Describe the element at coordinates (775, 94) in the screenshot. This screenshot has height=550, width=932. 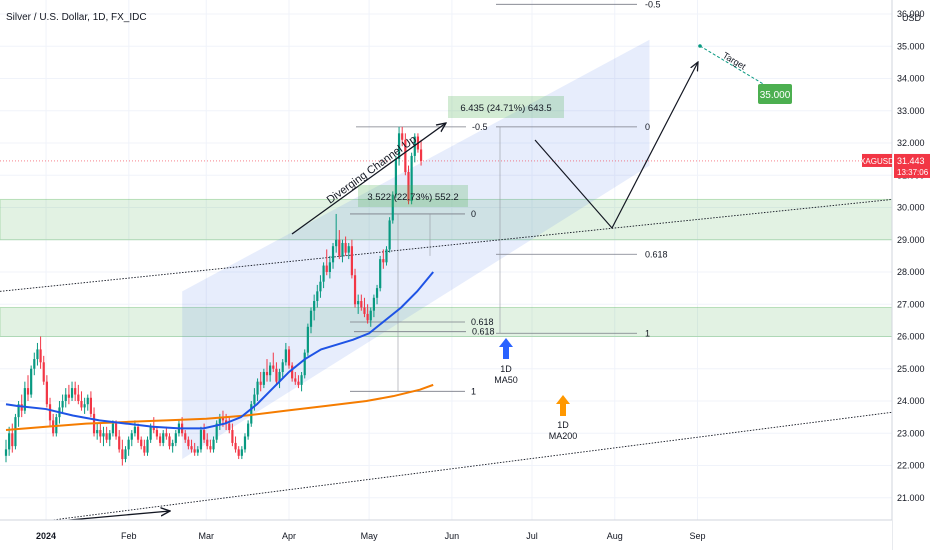
I see `target-box` at that location.